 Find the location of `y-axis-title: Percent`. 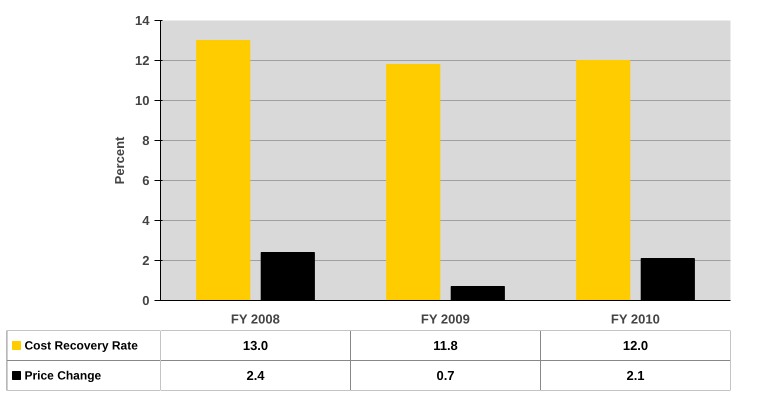

y-axis-title: Percent is located at coordinates (120, 160).